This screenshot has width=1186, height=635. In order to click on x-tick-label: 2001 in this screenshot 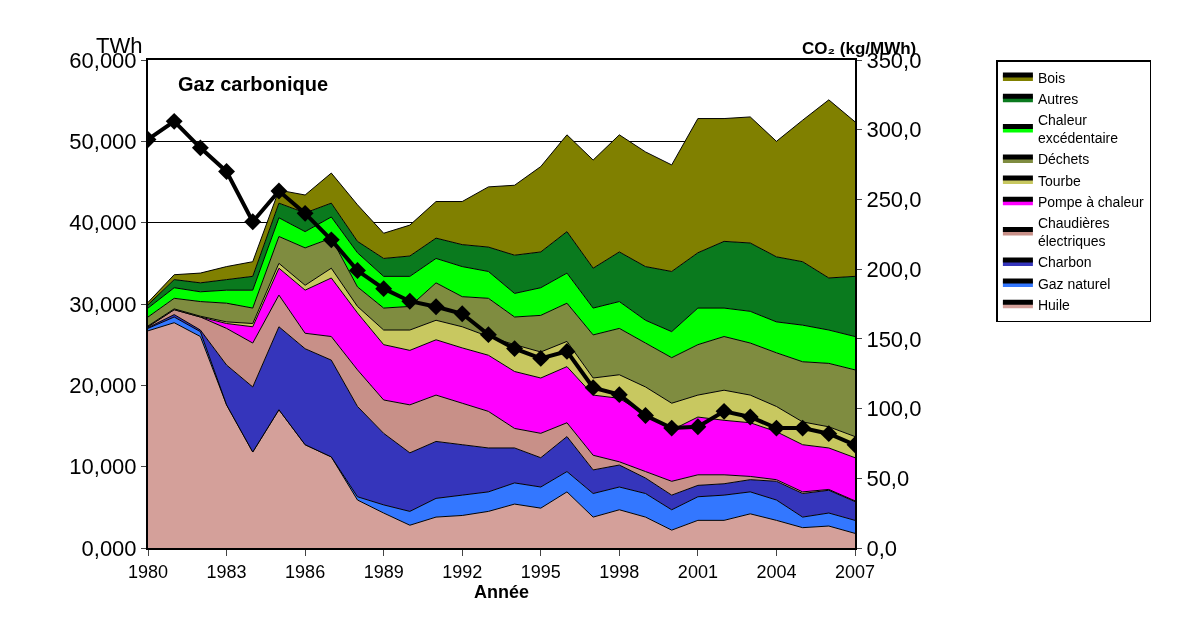, I will do `click(697, 571)`.